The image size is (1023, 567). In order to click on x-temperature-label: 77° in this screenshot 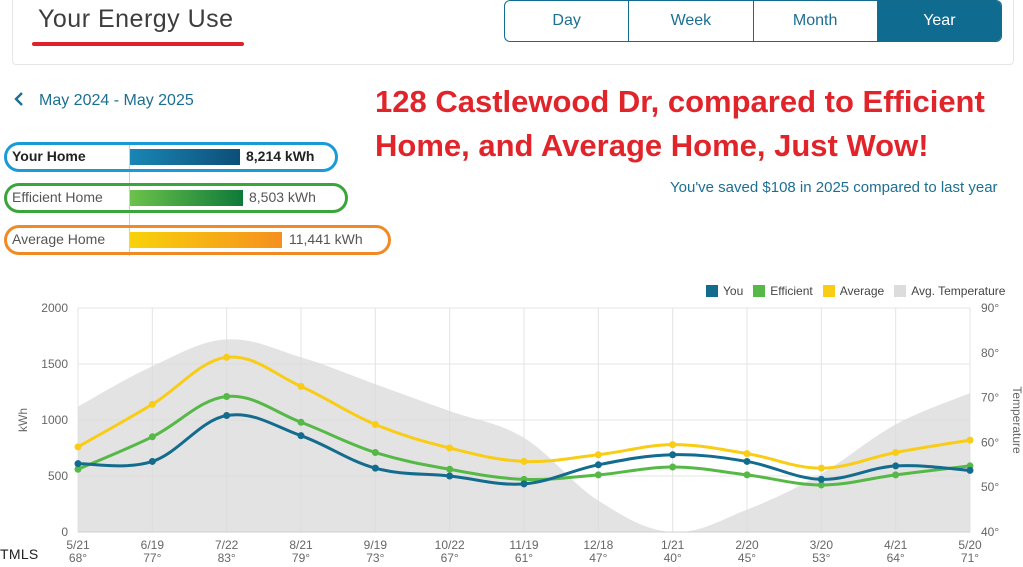, I will do `click(152, 558)`.